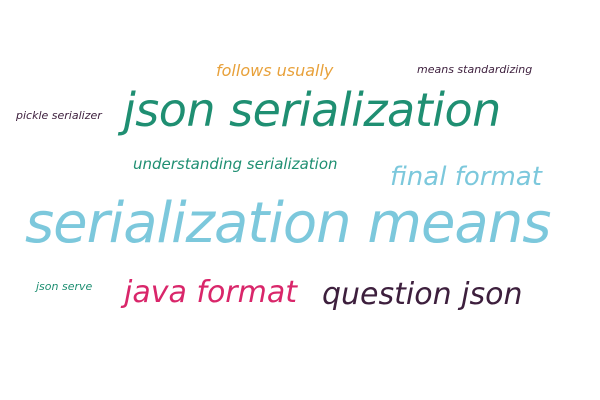 This screenshot has width=600, height=400. What do you see at coordinates (275, 70) in the screenshot?
I see `word-follows-usually: follows usually` at bounding box center [275, 70].